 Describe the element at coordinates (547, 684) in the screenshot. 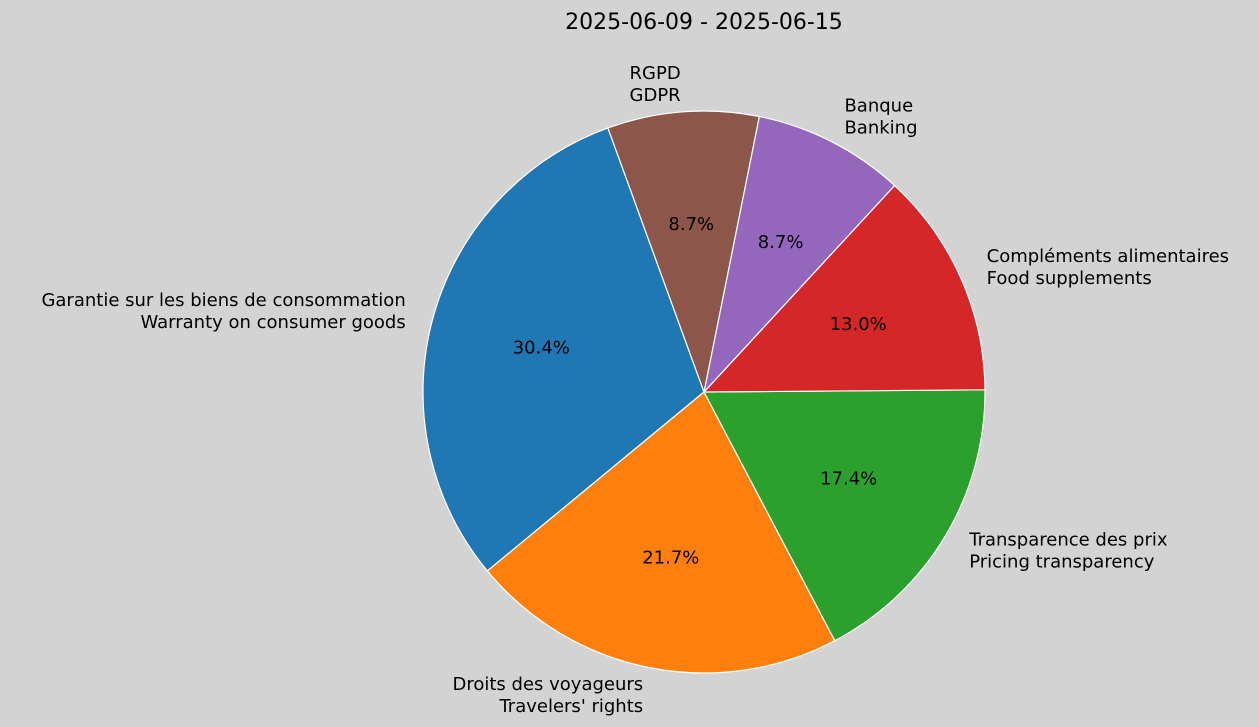

I see `slice-category-label: Droits des voyageurs` at that location.